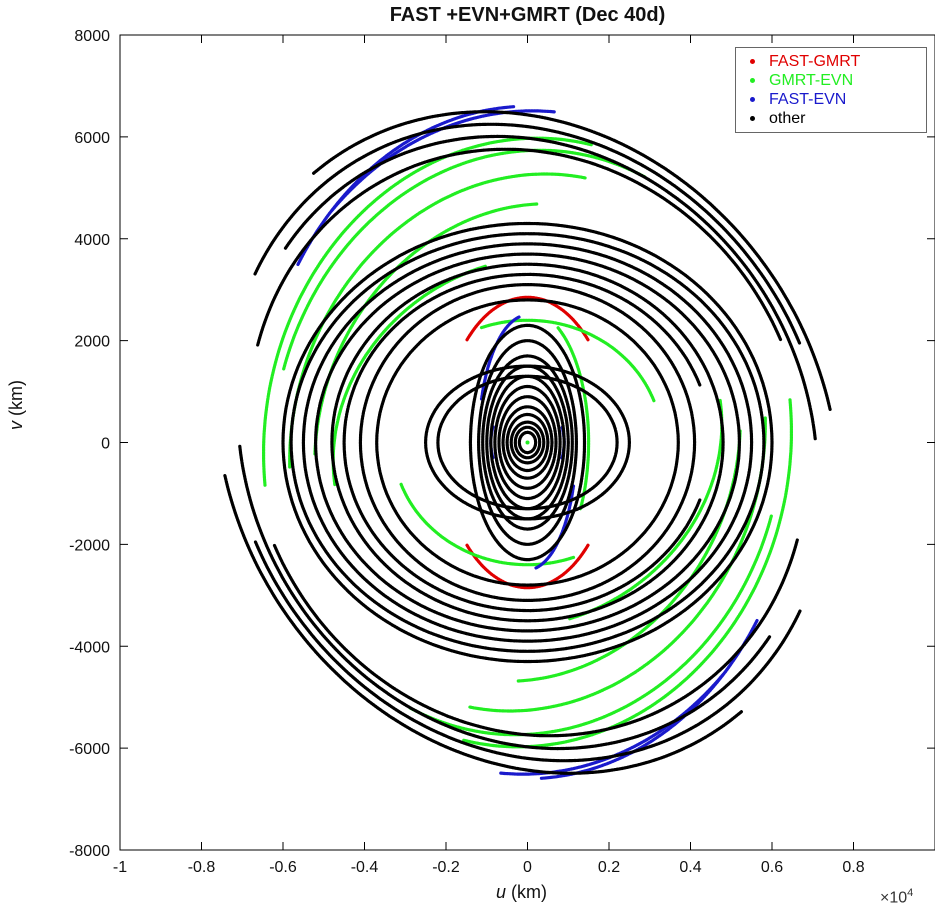  What do you see at coordinates (105, 444) in the screenshot?
I see `y-tick-label: 0` at bounding box center [105, 444].